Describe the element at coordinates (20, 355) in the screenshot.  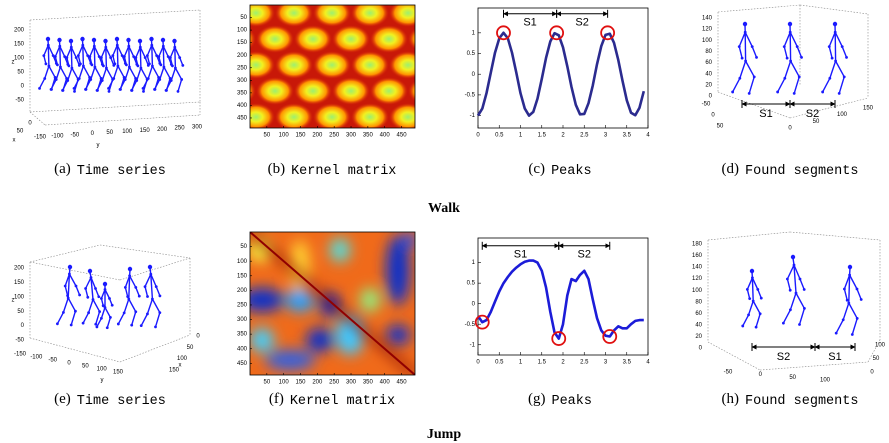
I see `x-tick-label: -150` at that location.